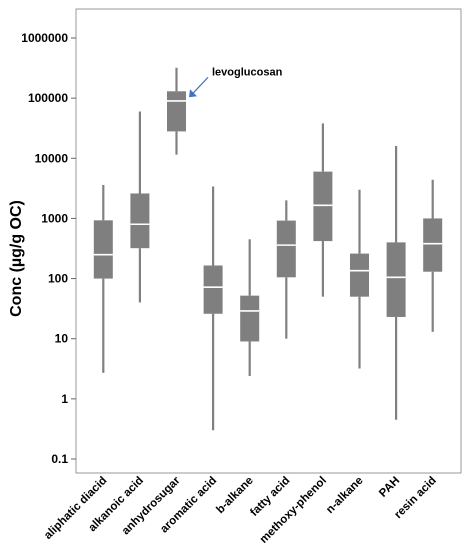  I want to click on y-tick-label: 100000, so click(48, 98).